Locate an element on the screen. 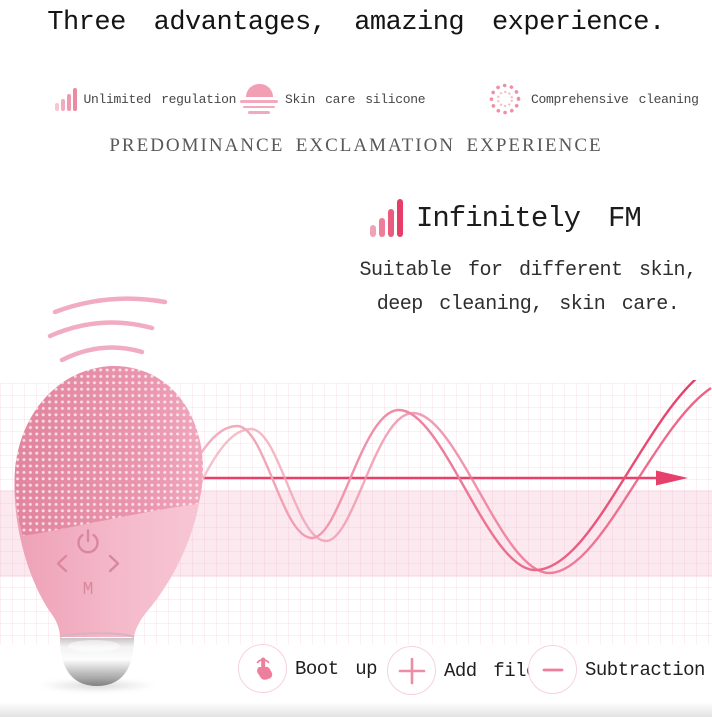 The image size is (712, 717). plus-icon is located at coordinates (411, 670).